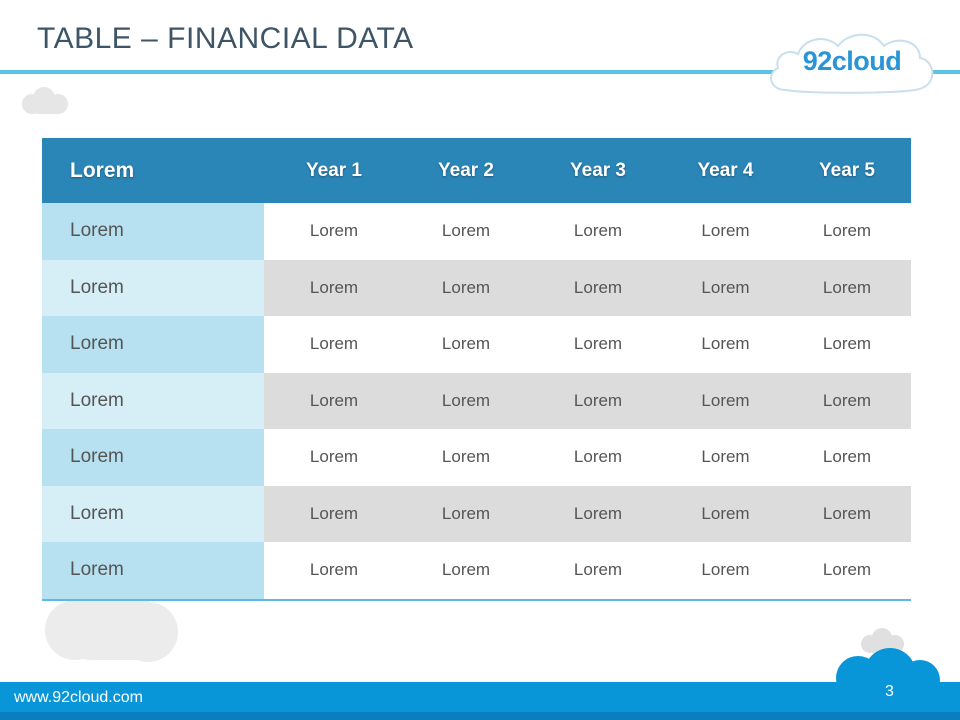  I want to click on cloud-logo-icon, so click(852, 63).